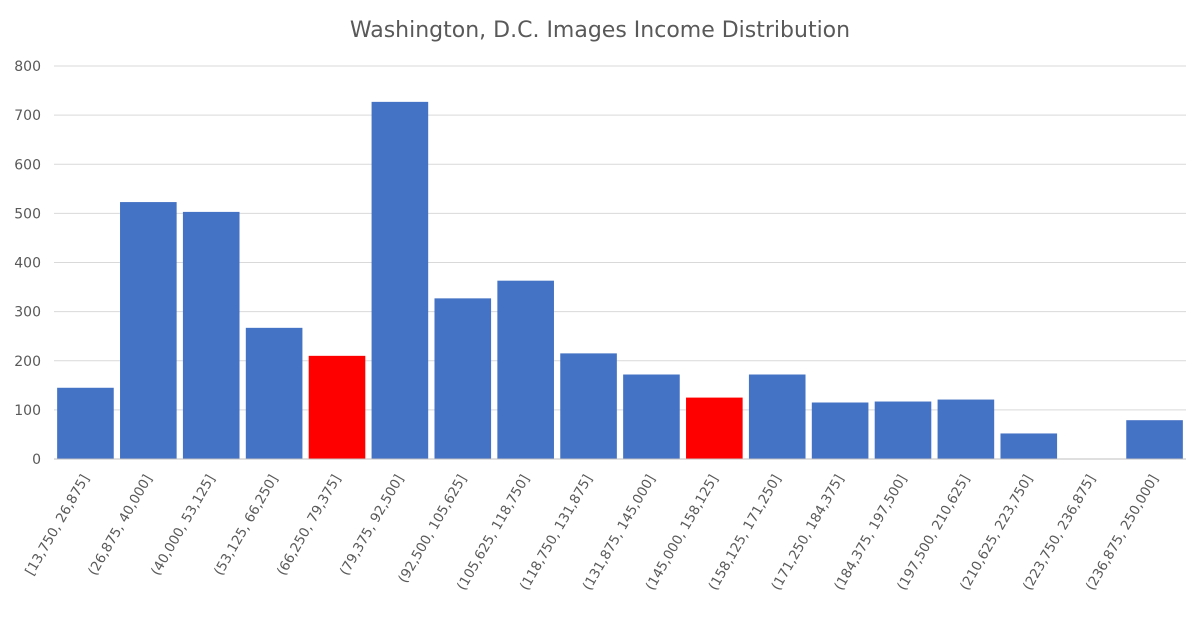  I want to click on y-tick-label: 600, so click(27, 165).